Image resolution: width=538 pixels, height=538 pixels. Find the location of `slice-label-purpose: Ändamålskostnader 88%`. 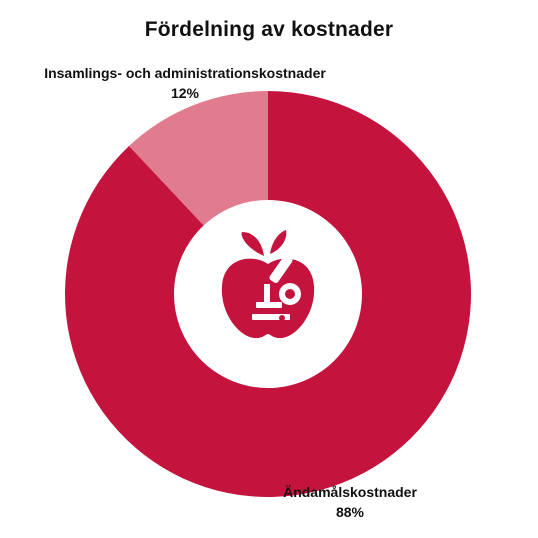

slice-label-purpose: Ändamålskostnader 88% is located at coordinates (350, 502).